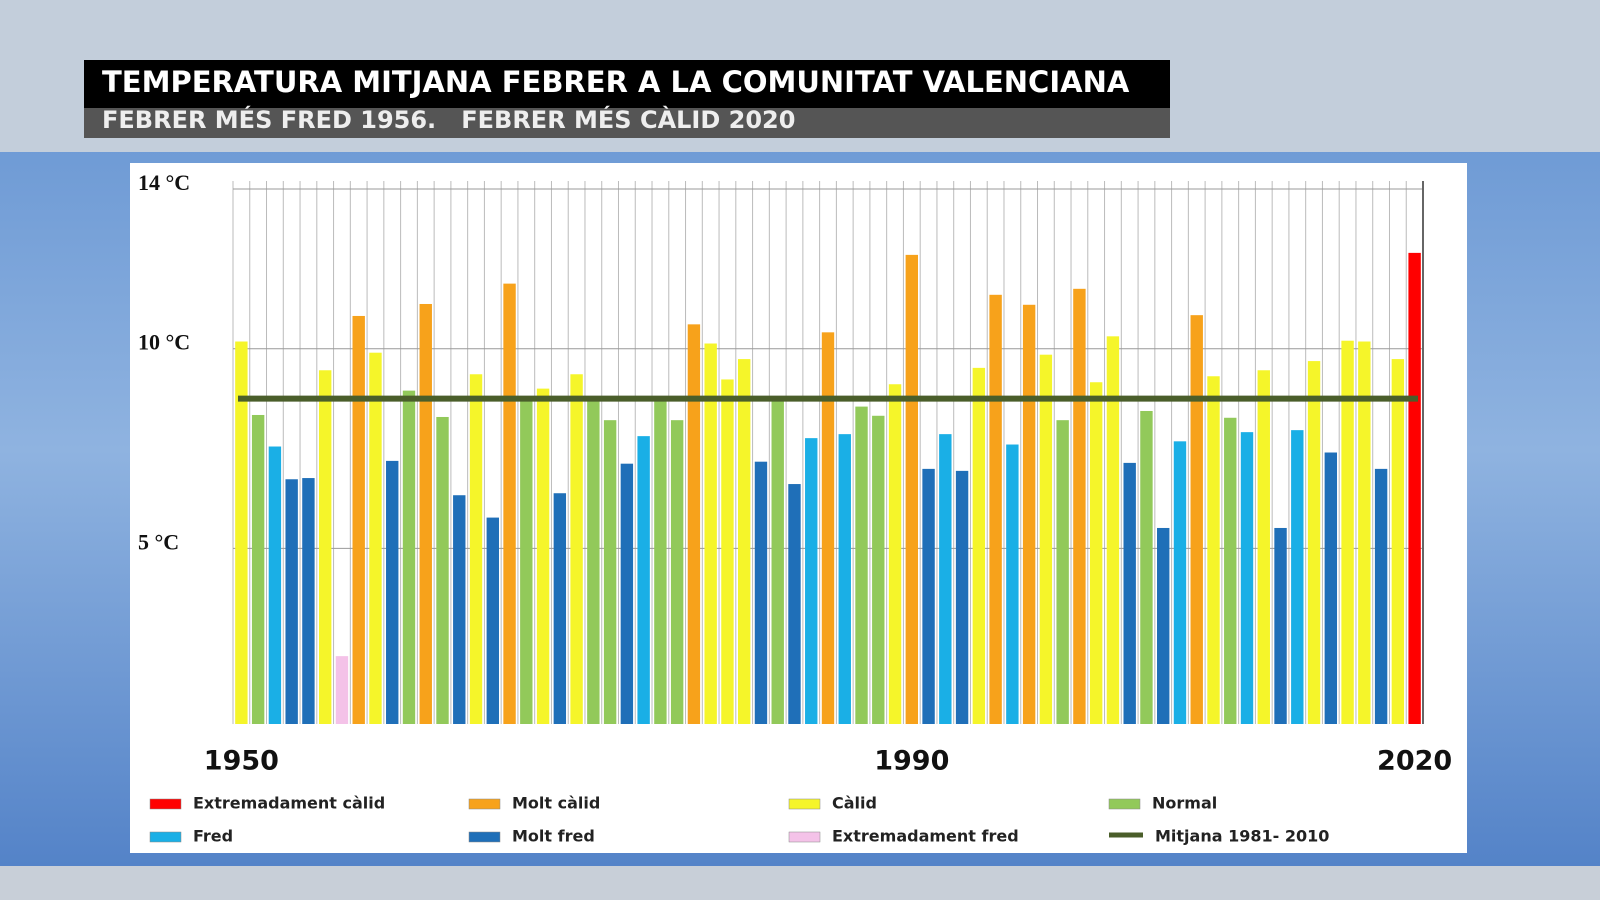  I want to click on x-tick-label: 2020, so click(1414, 761).